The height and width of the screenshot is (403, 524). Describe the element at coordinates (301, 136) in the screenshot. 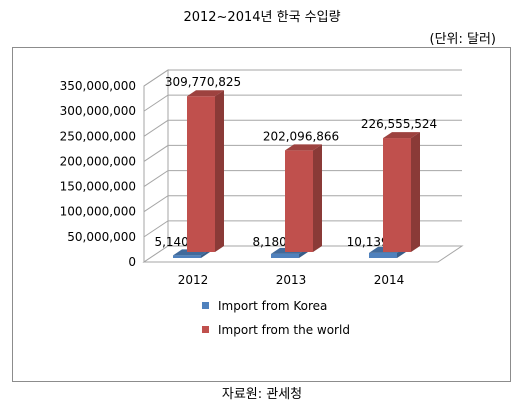

I see `data-label: 202,096,866` at that location.